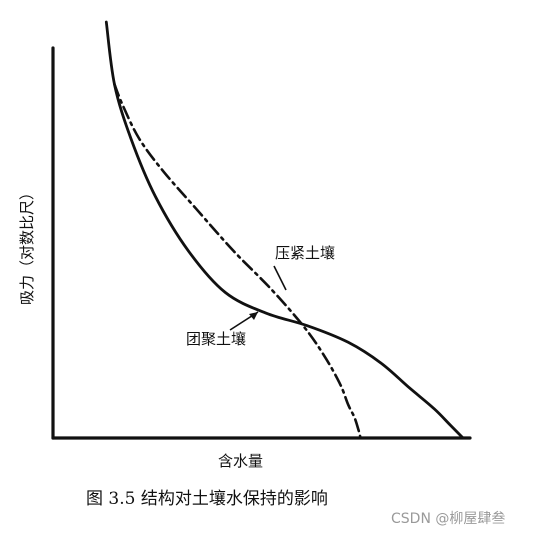 The height and width of the screenshot is (535, 543). I want to click on aggregate-soil-label: 团聚土壤, so click(216, 339).